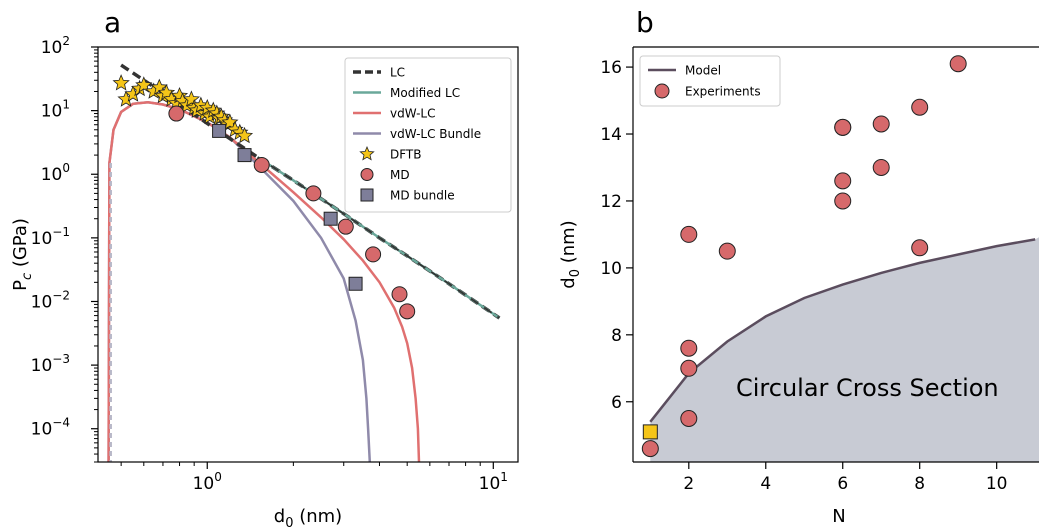  What do you see at coordinates (367, 153) in the screenshot?
I see `legend-swatch-dftb` at bounding box center [367, 153].